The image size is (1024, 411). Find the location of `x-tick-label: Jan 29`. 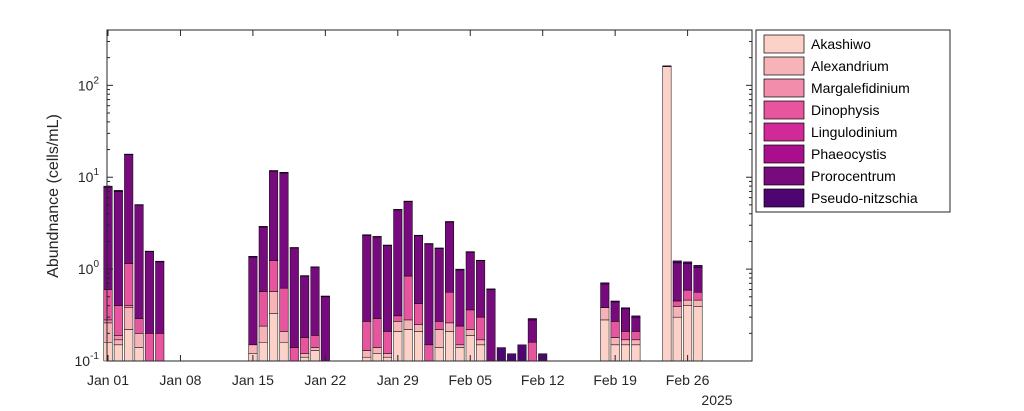

x-tick-label: Jan 29 is located at coordinates (398, 380).